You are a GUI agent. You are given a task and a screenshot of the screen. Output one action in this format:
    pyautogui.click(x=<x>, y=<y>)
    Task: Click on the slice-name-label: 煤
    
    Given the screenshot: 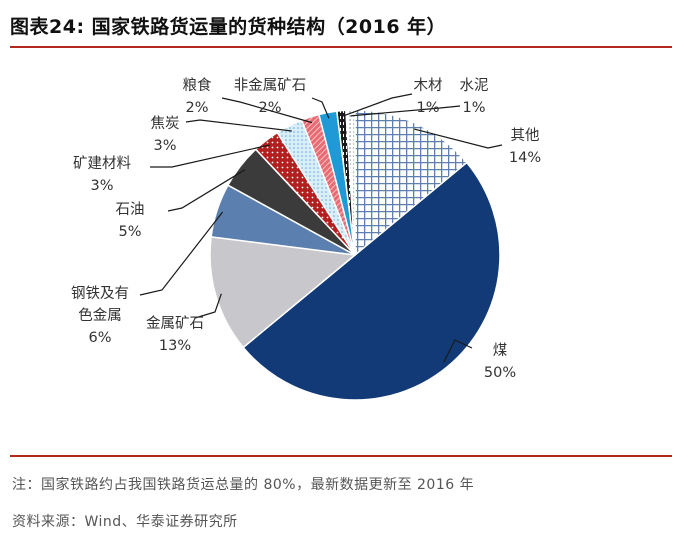 What is the action you would take?
    pyautogui.click(x=500, y=350)
    